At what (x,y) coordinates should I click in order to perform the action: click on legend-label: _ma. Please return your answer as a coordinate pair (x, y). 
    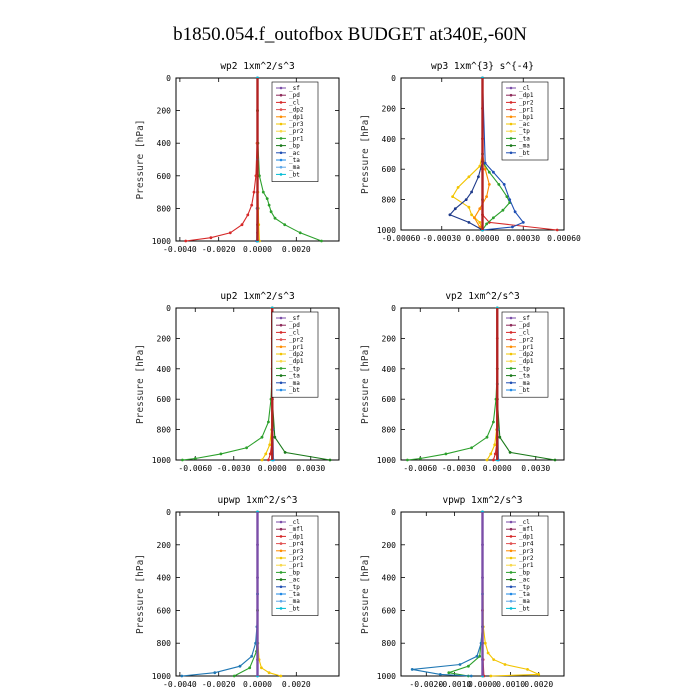
    Looking at the image, I should click on (524, 601).